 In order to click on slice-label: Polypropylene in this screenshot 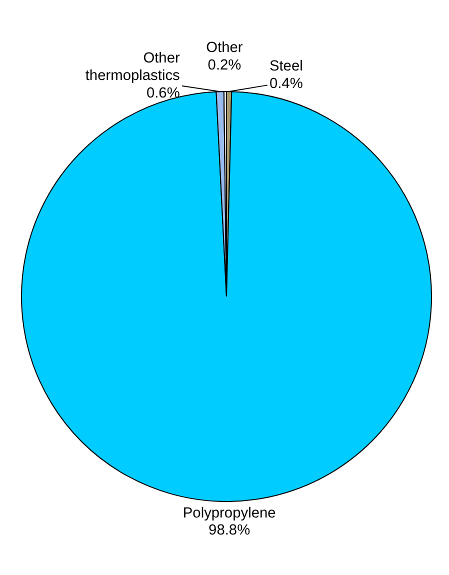, I will do `click(229, 513)`.